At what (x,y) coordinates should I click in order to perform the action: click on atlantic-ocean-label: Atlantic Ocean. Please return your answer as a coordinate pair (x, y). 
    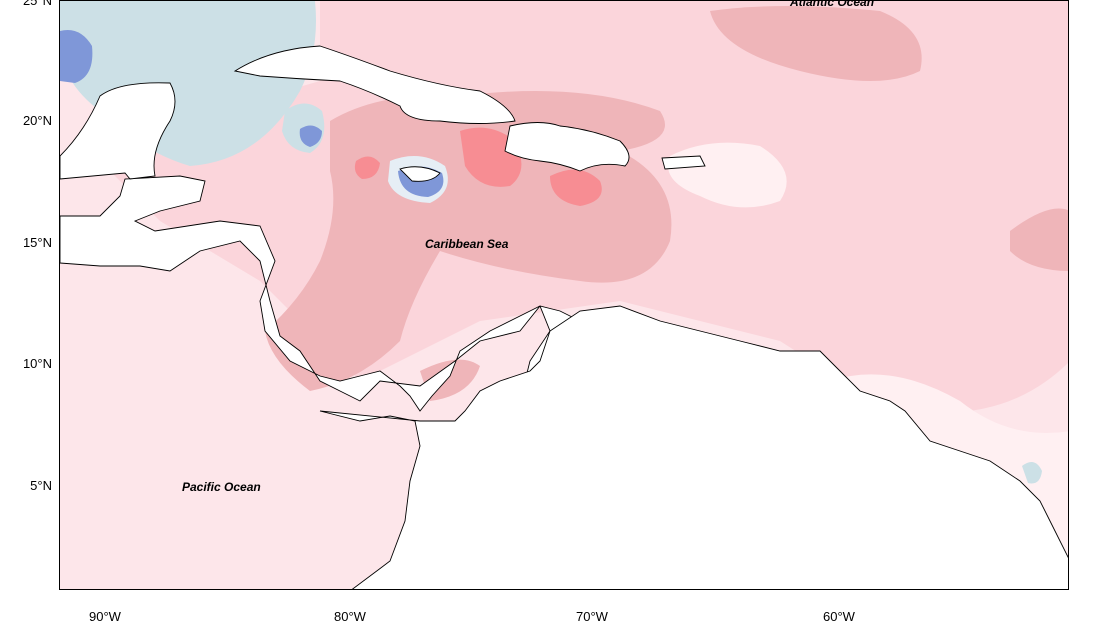
    Looking at the image, I should click on (831, 5).